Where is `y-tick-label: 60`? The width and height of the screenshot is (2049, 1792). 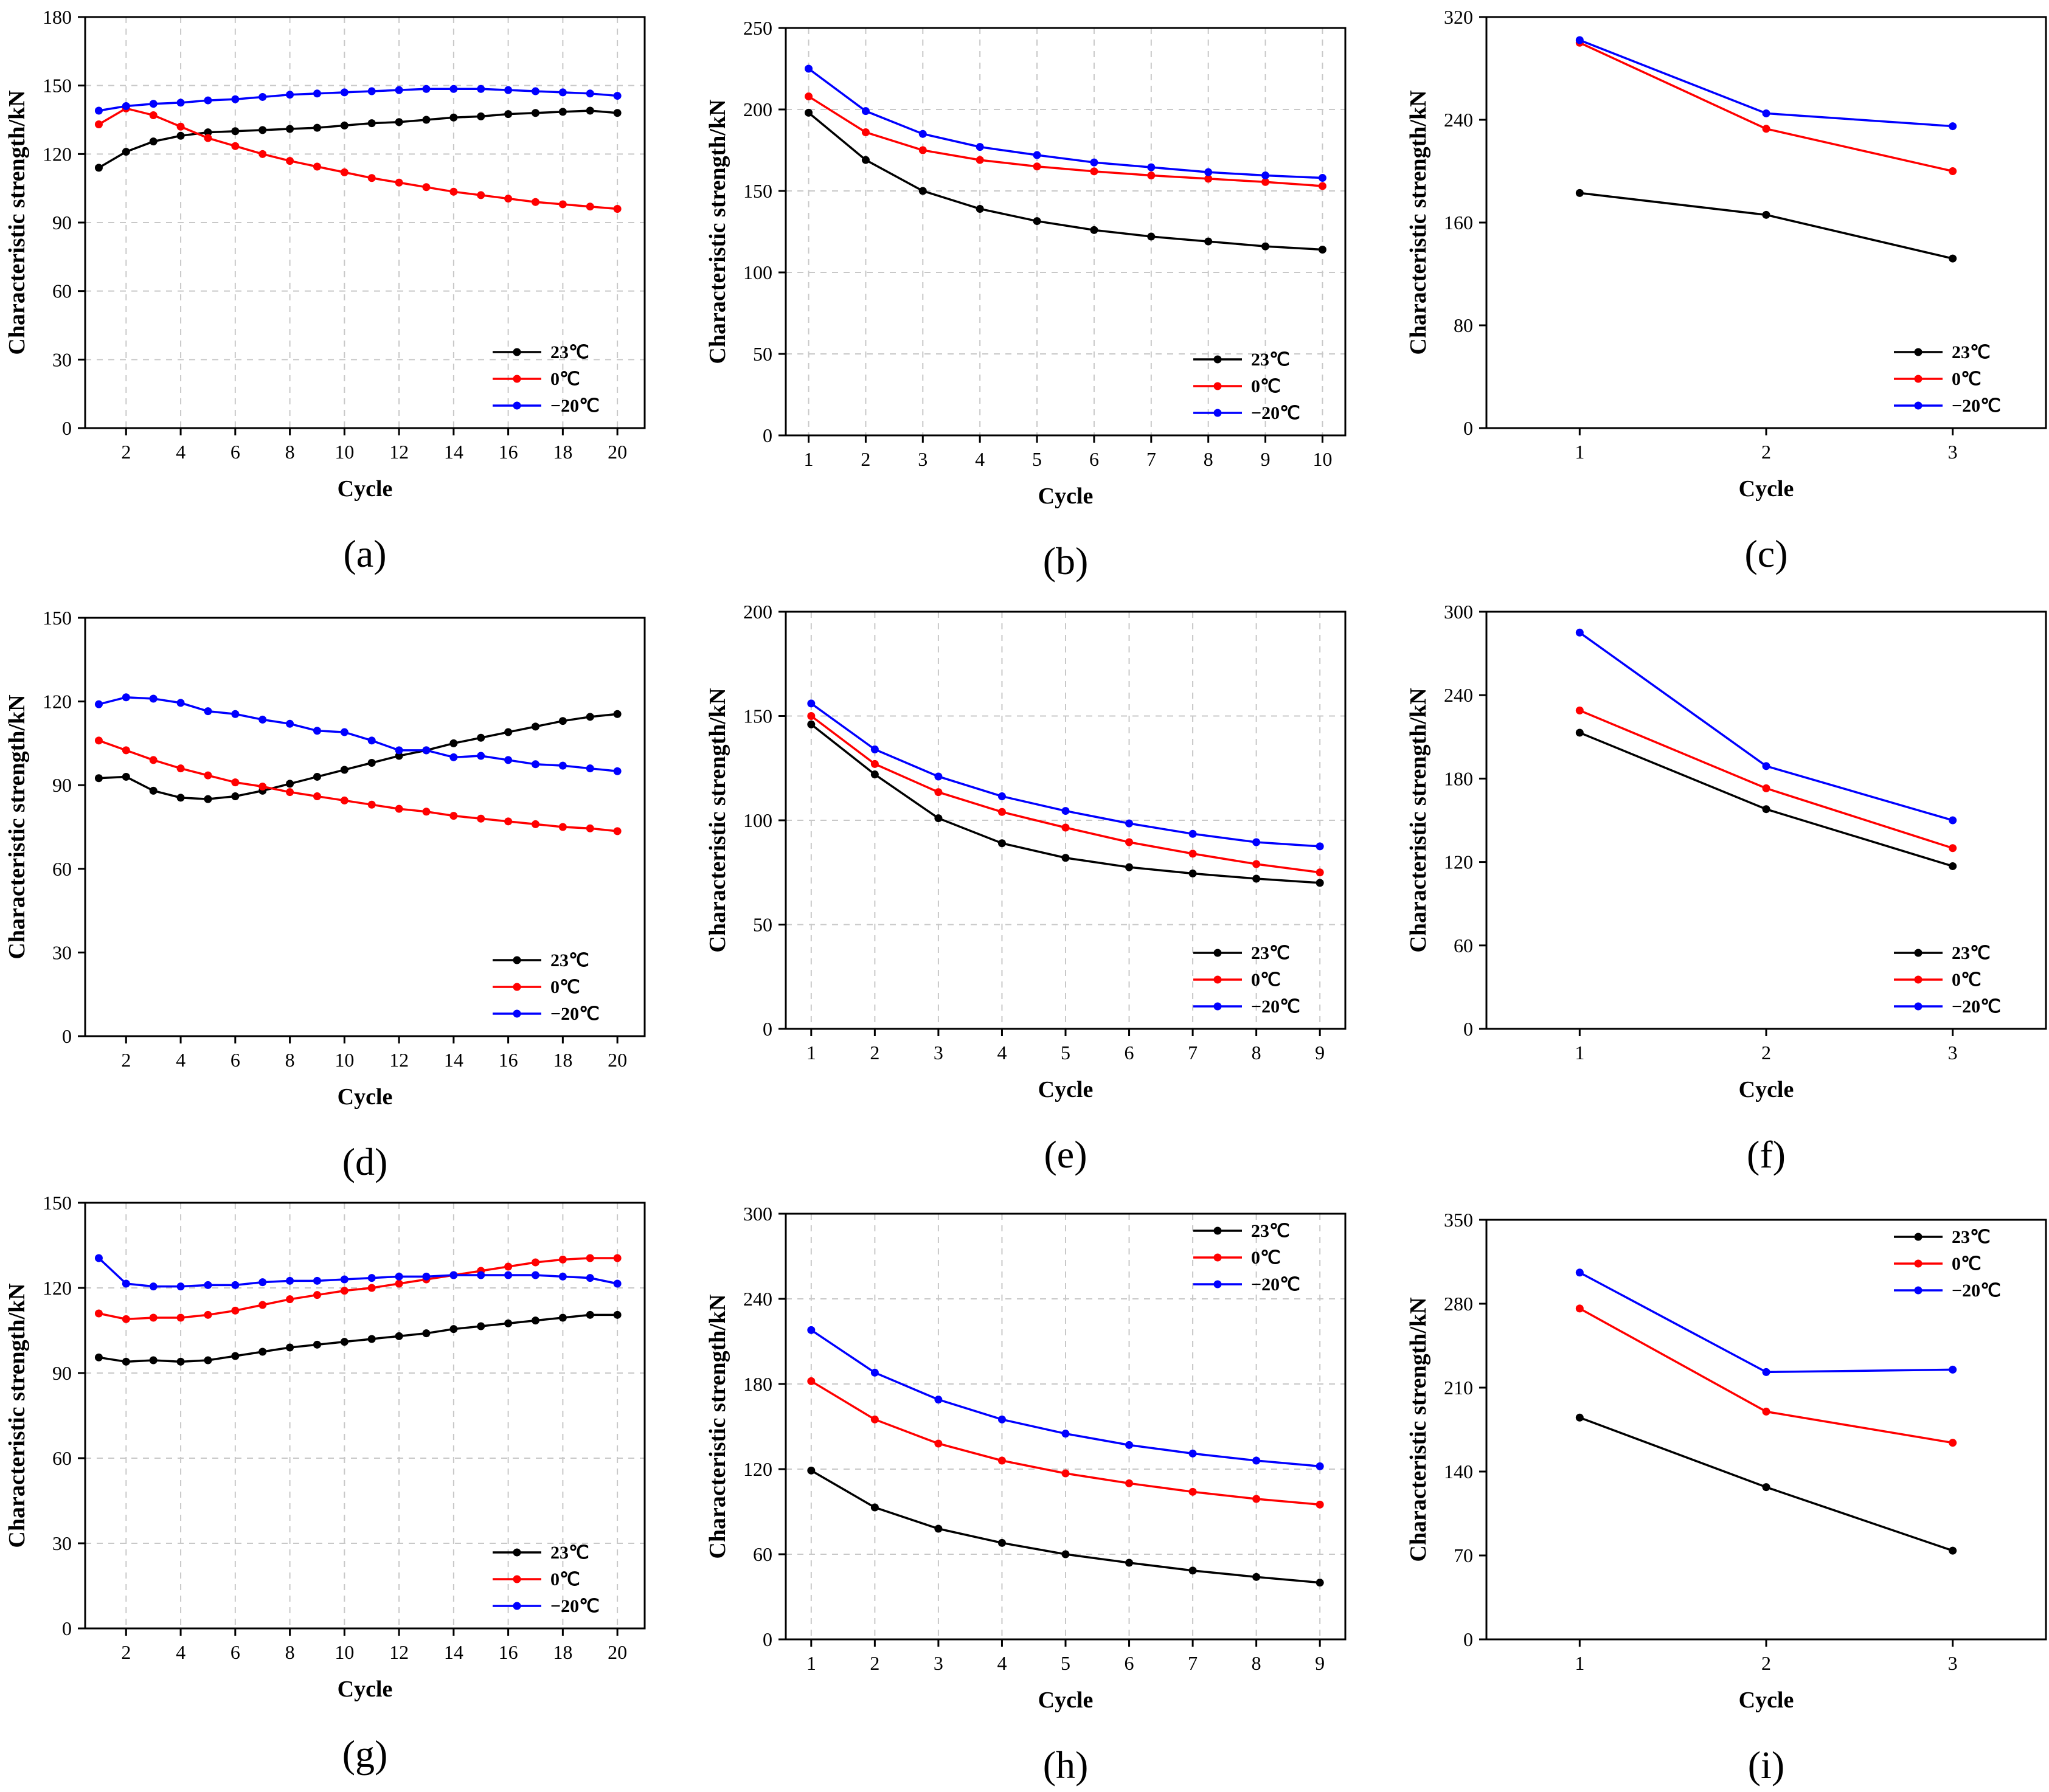
y-tick-label: 60 is located at coordinates (62, 869).